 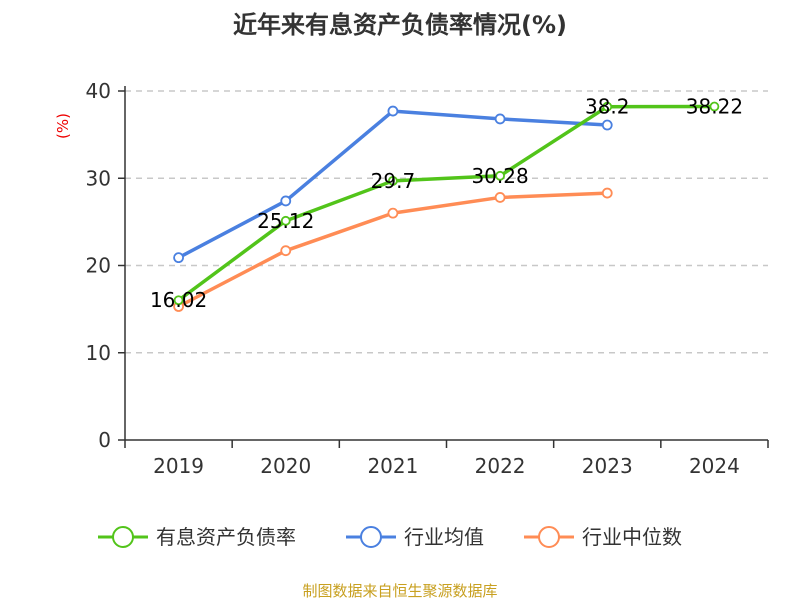 What do you see at coordinates (178, 466) in the screenshot?
I see `x-tick-label: 2019` at bounding box center [178, 466].